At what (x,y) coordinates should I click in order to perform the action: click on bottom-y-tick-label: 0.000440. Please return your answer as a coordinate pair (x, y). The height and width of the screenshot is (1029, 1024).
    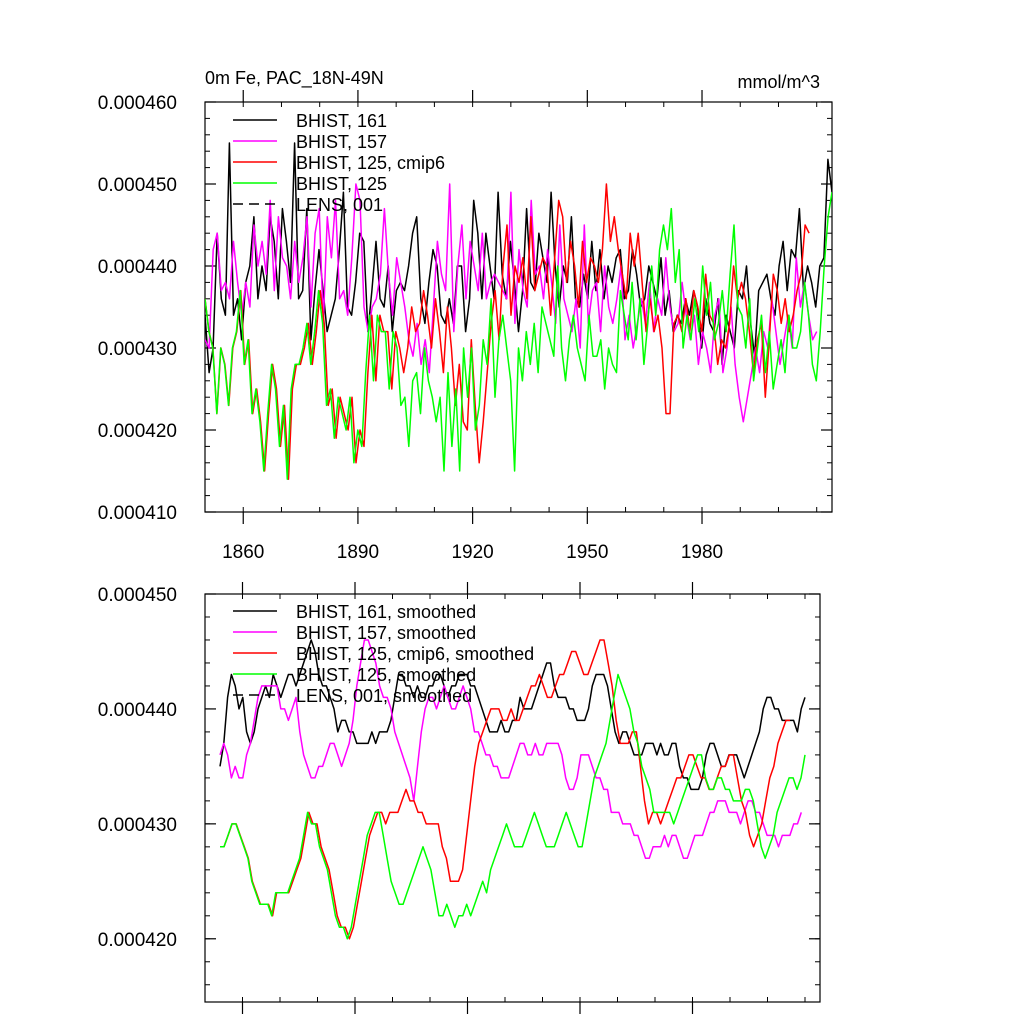
    Looking at the image, I should click on (137, 710).